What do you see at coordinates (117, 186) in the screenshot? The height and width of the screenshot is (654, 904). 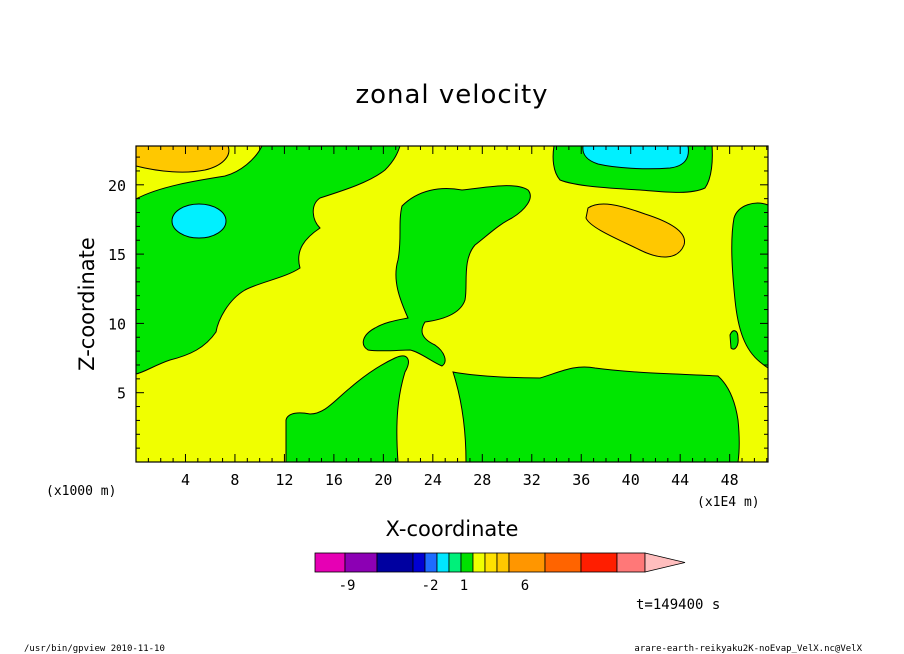 I see `y-tick-label: 20` at bounding box center [117, 186].